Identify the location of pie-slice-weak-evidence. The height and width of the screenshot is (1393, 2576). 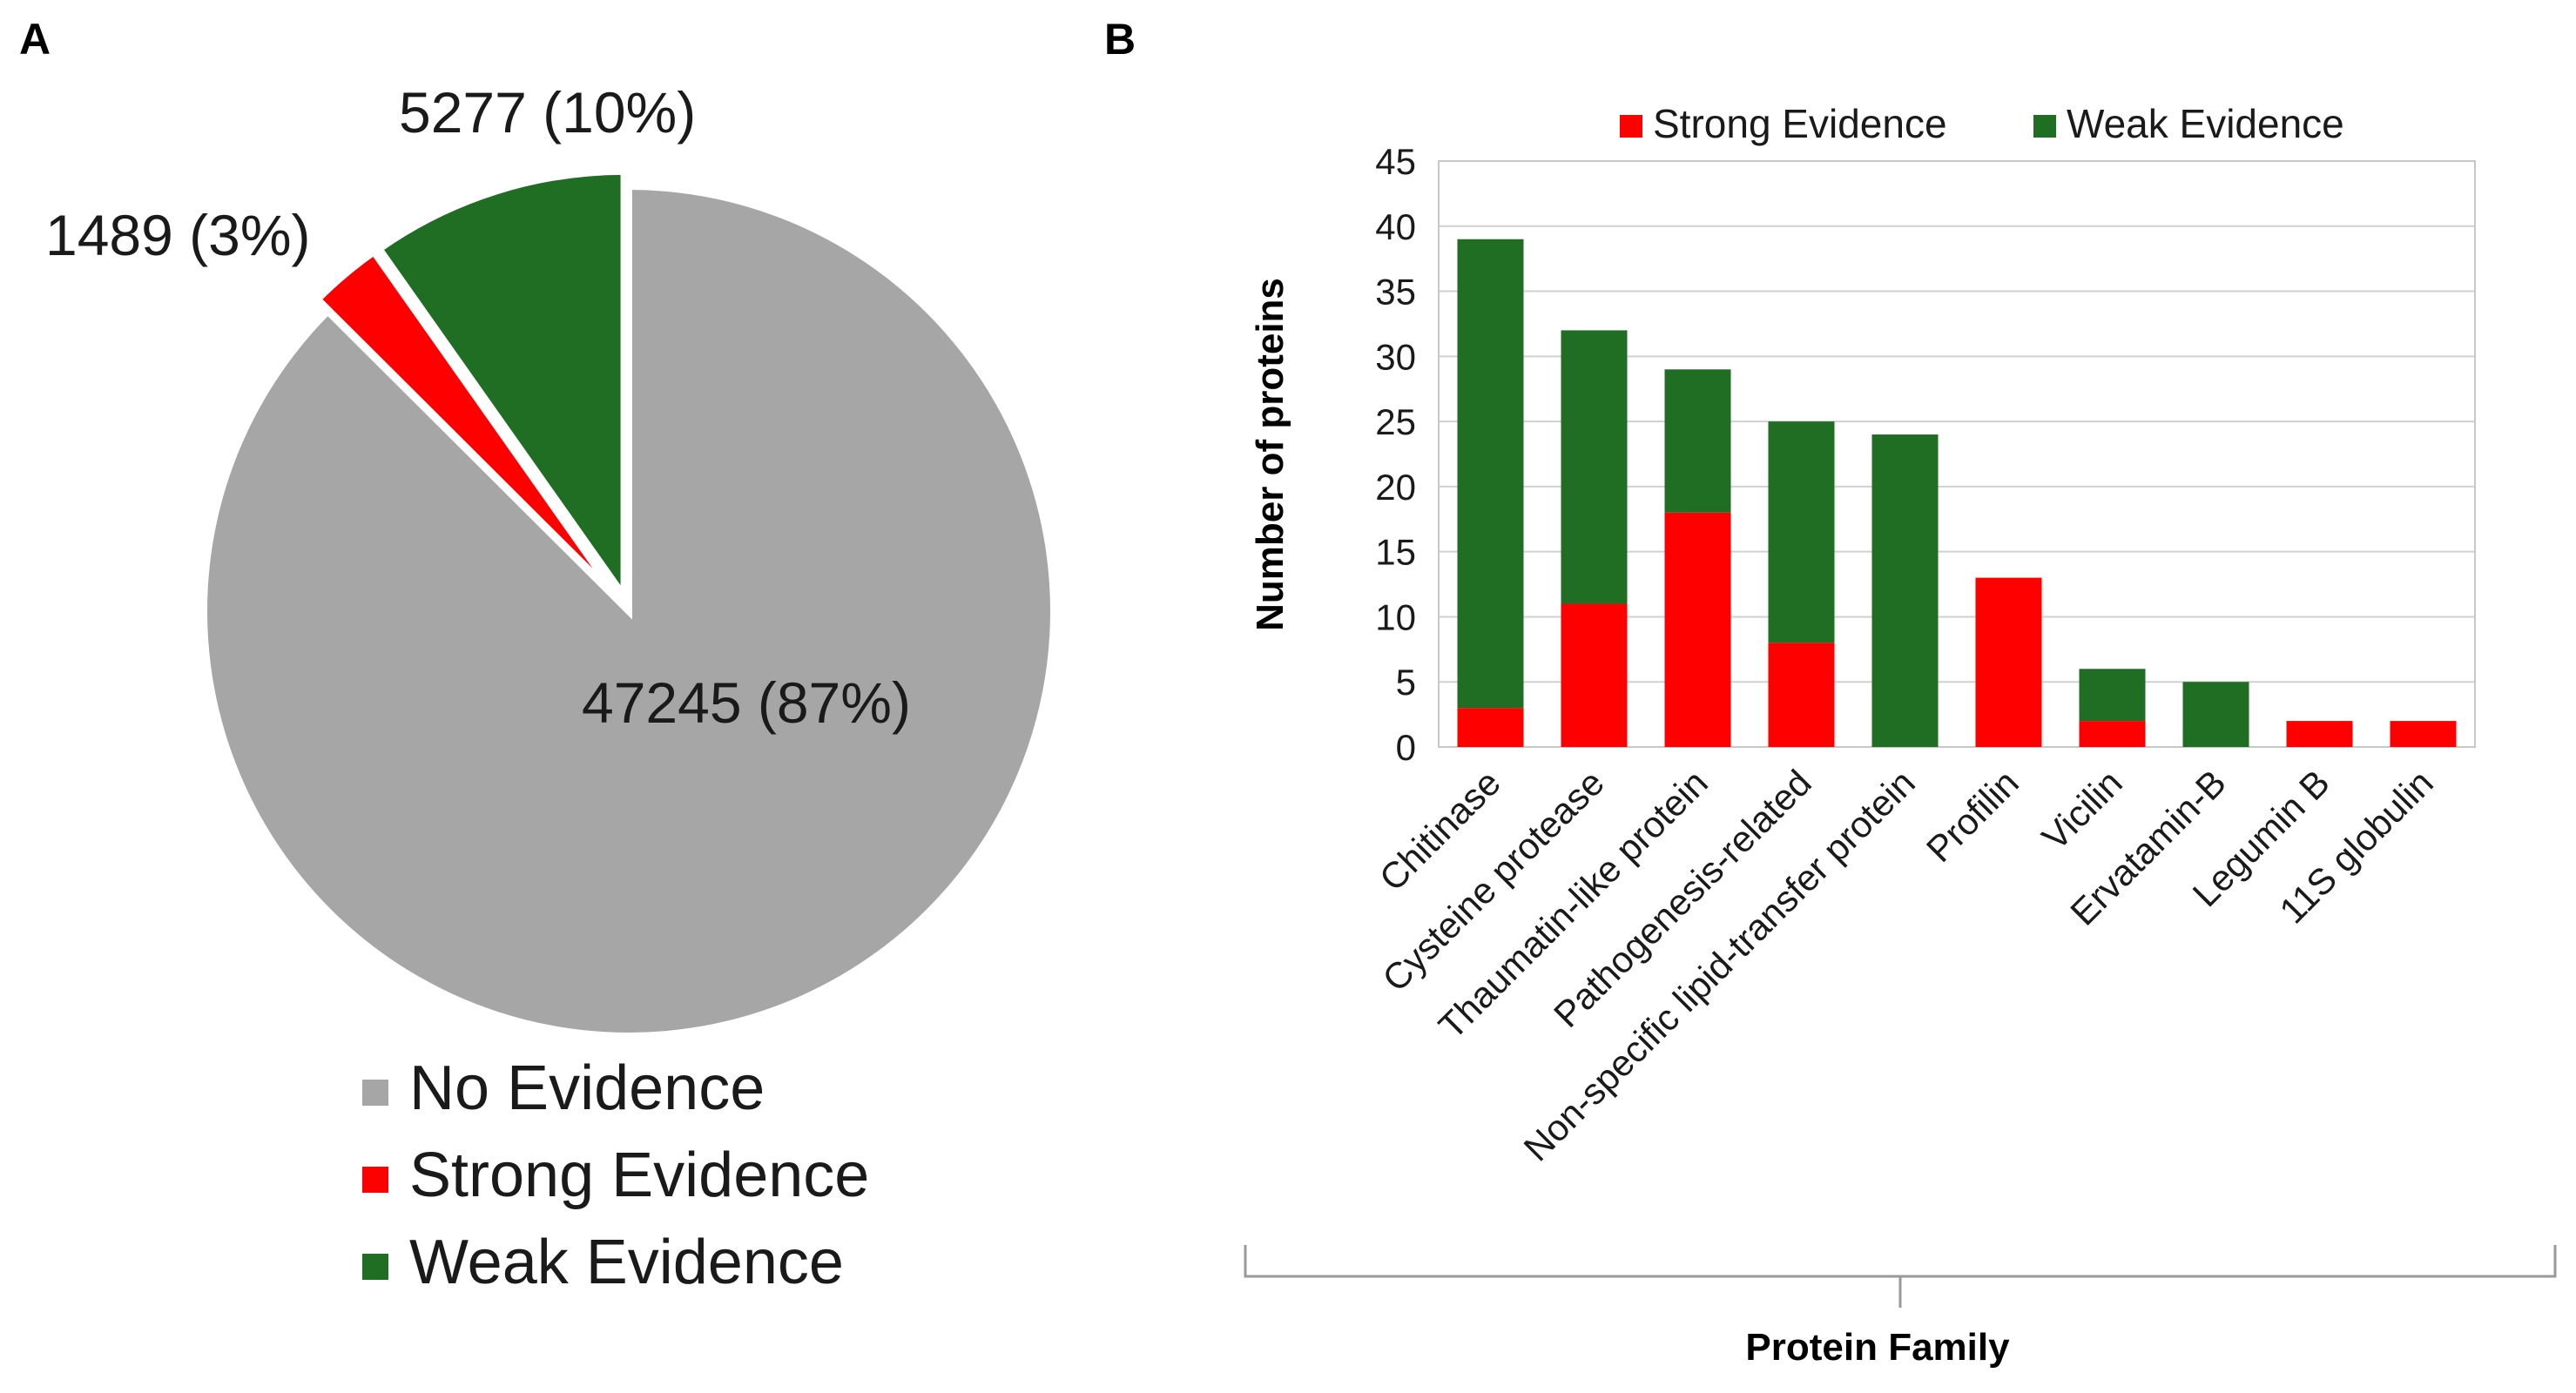
(501, 387).